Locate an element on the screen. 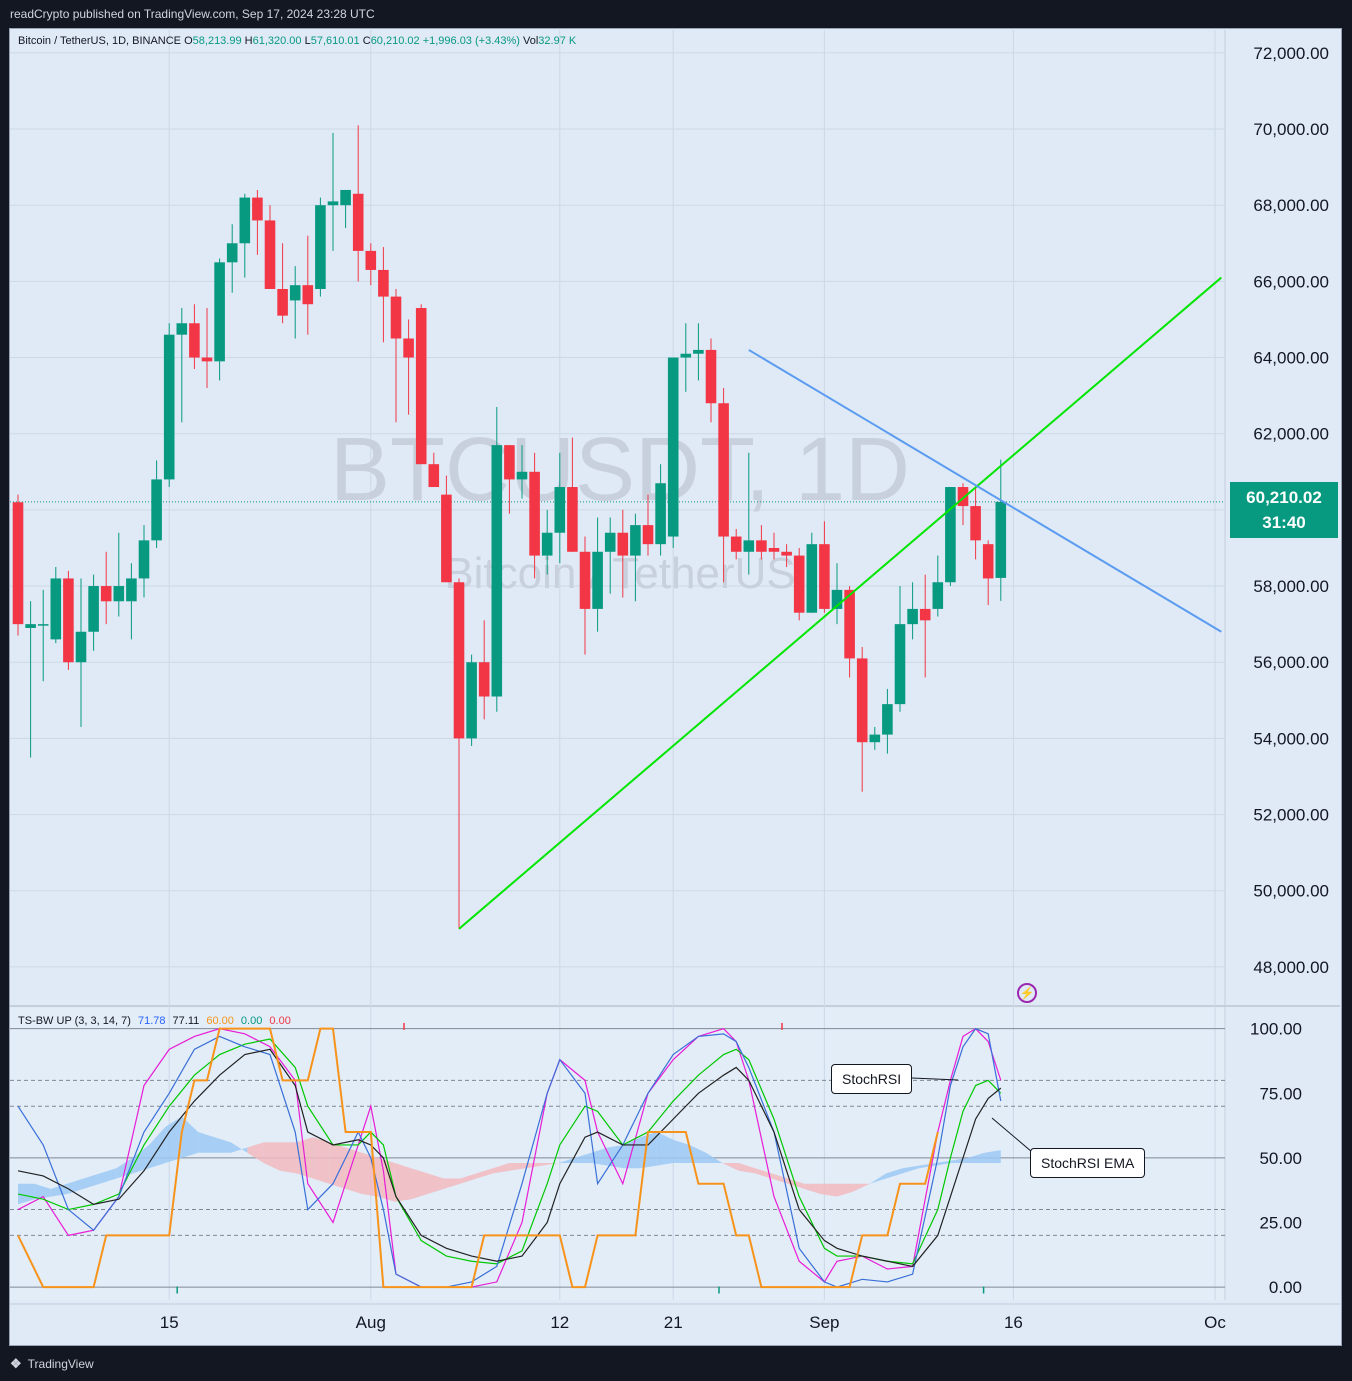 The width and height of the screenshot is (1352, 1381). stochrsi-callout: StochRSI is located at coordinates (872, 1079).